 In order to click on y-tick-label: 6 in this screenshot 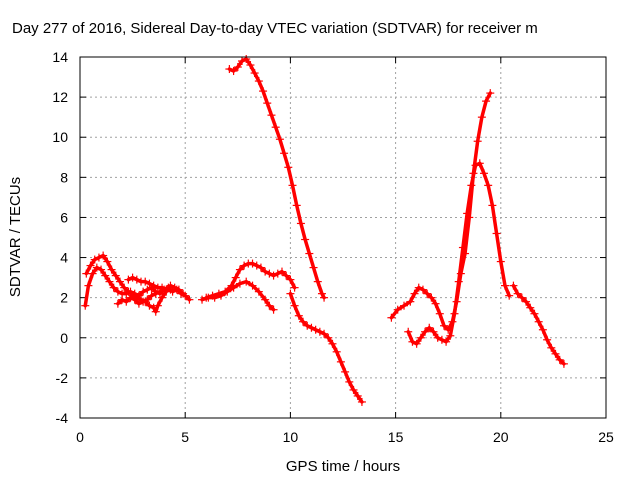, I will do `click(64, 217)`.